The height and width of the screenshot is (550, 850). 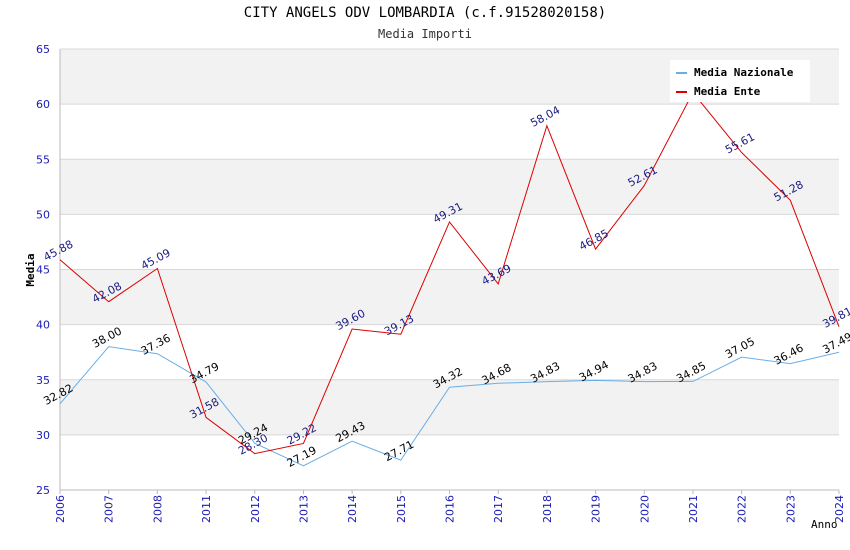 I want to click on y-tick-label: 45, so click(x=43, y=270).